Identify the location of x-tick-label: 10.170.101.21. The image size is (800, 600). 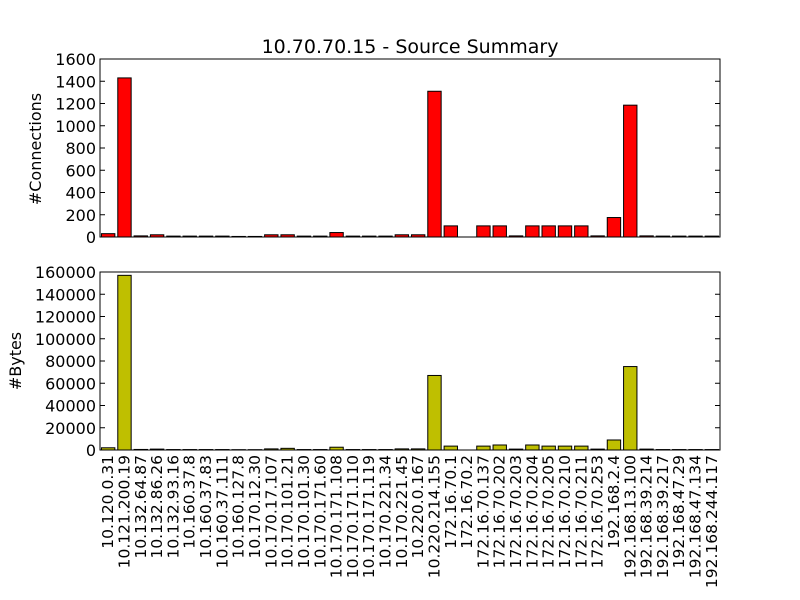
(288, 511).